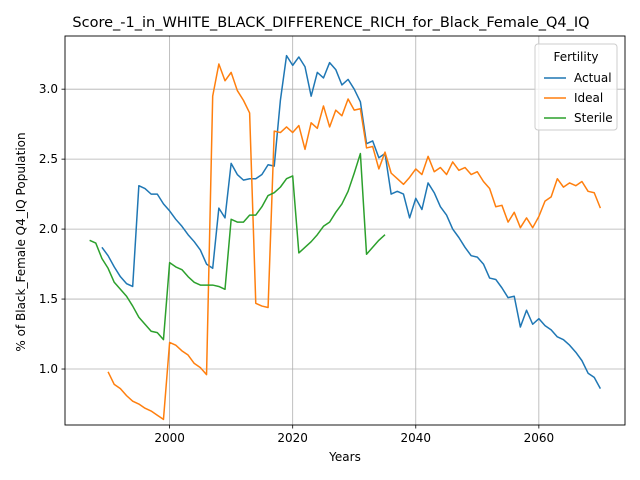 This screenshot has height=480, width=640. What do you see at coordinates (593, 118) in the screenshot?
I see `legend-label-sterile: Sterile` at bounding box center [593, 118].